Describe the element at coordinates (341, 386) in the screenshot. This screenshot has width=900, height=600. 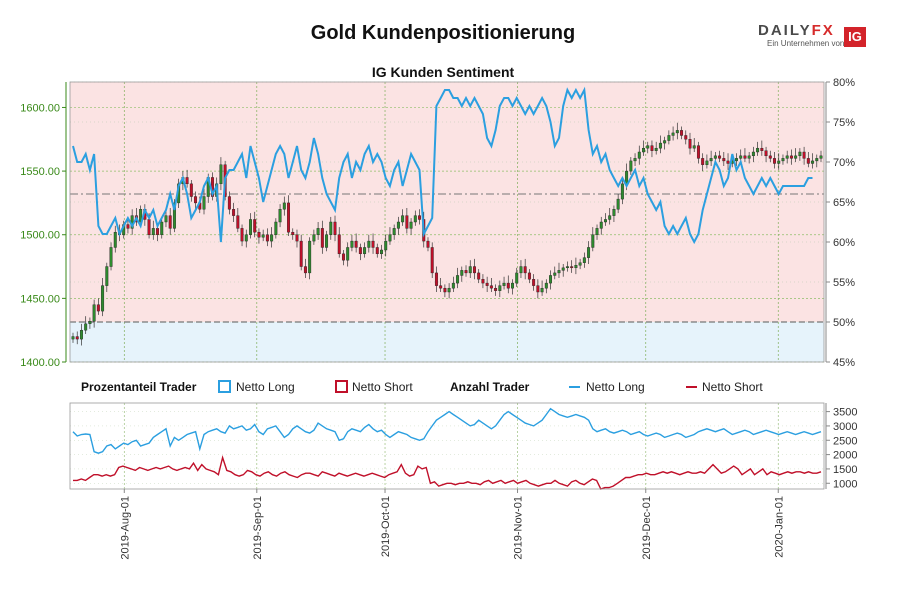
I see `legend-netshort-box-icon` at that location.